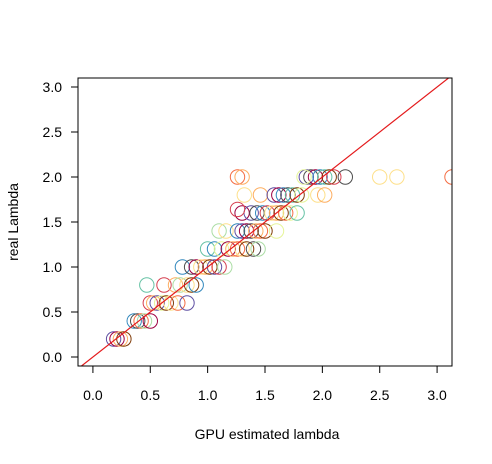 The width and height of the screenshot is (492, 464). I want to click on y-tick-label-5: 2.5, so click(53, 132).